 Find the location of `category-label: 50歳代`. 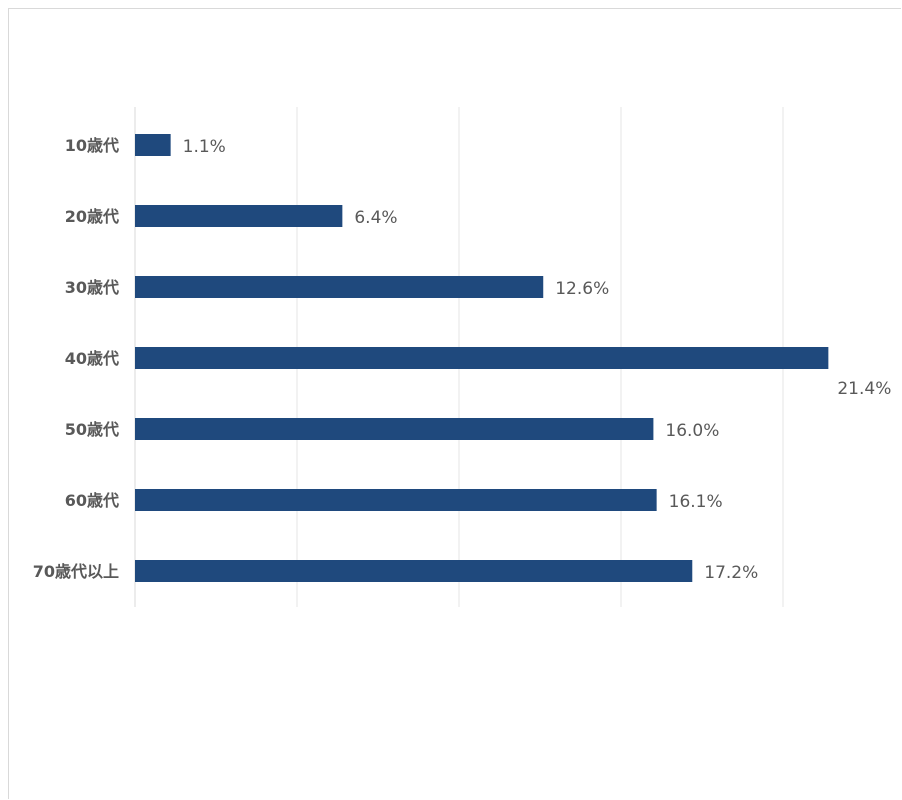

category-label: 50歳代 is located at coordinates (92, 429).